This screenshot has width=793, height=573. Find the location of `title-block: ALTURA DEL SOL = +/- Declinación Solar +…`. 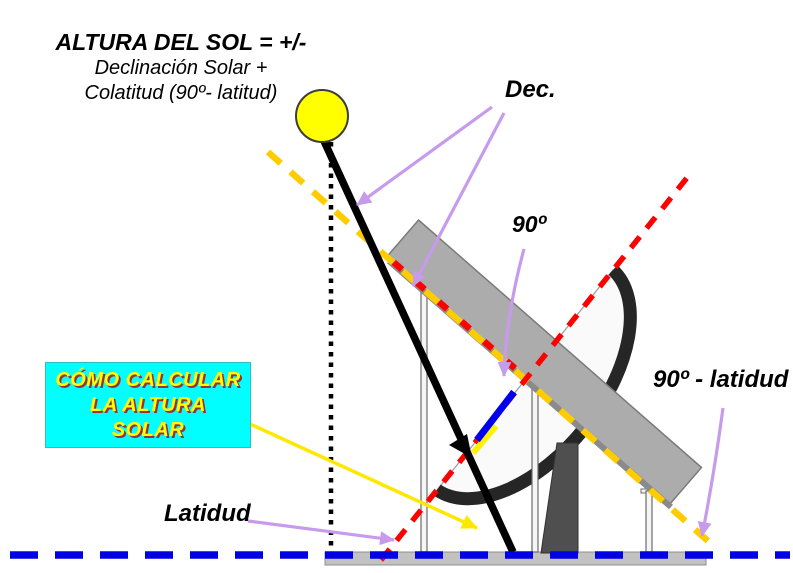

title-block: ALTURA DEL SOL = +/- Declinación Solar +… is located at coordinates (181, 67).